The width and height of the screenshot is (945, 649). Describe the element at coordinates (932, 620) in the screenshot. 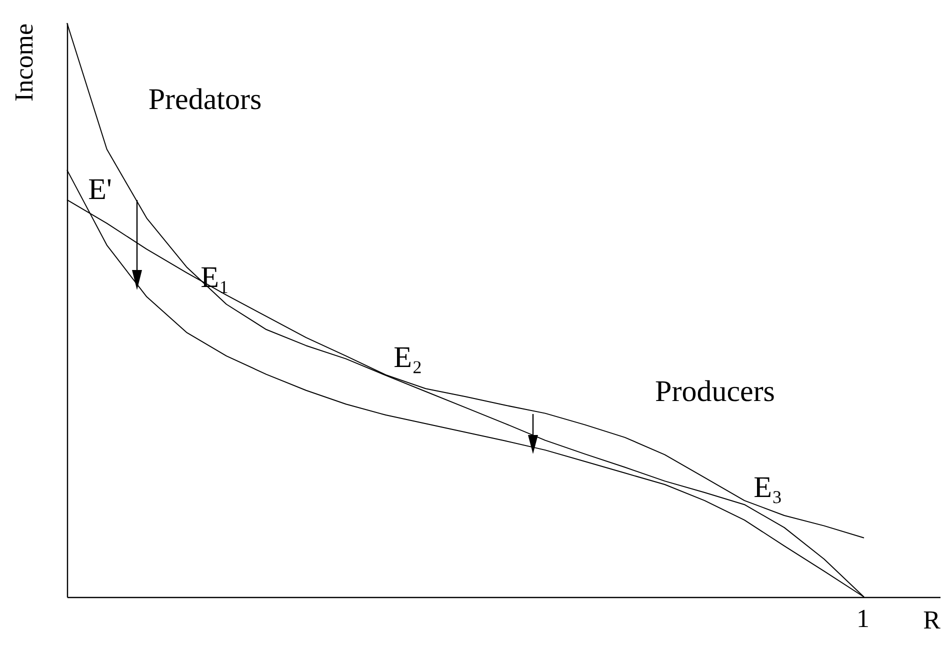

I see `x-axis-title: R` at that location.